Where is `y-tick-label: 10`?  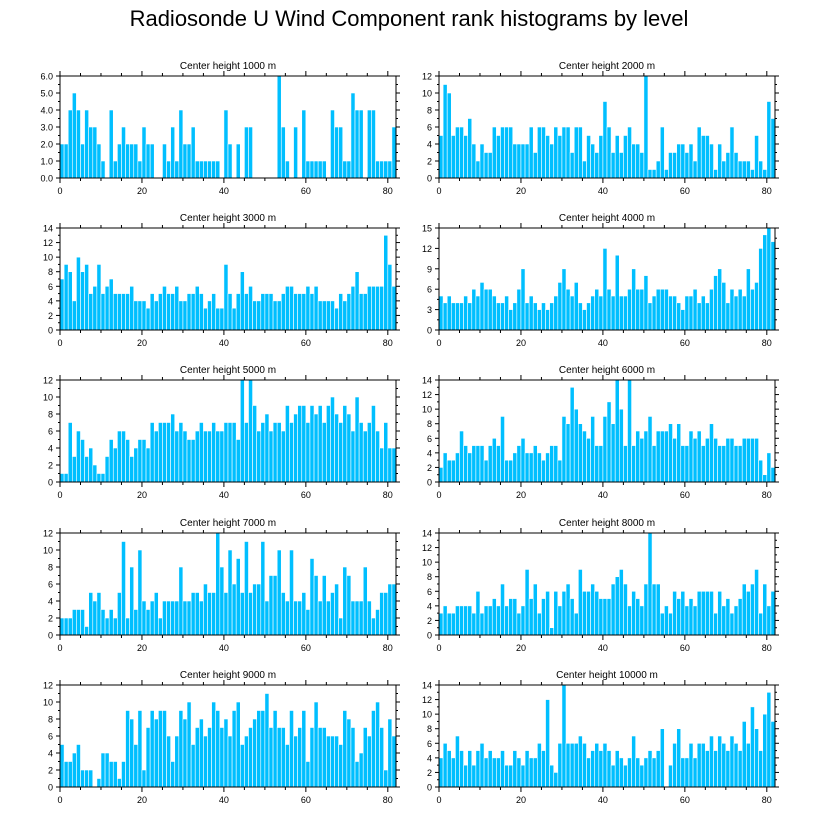 y-tick-label: 10 is located at coordinates (427, 563).